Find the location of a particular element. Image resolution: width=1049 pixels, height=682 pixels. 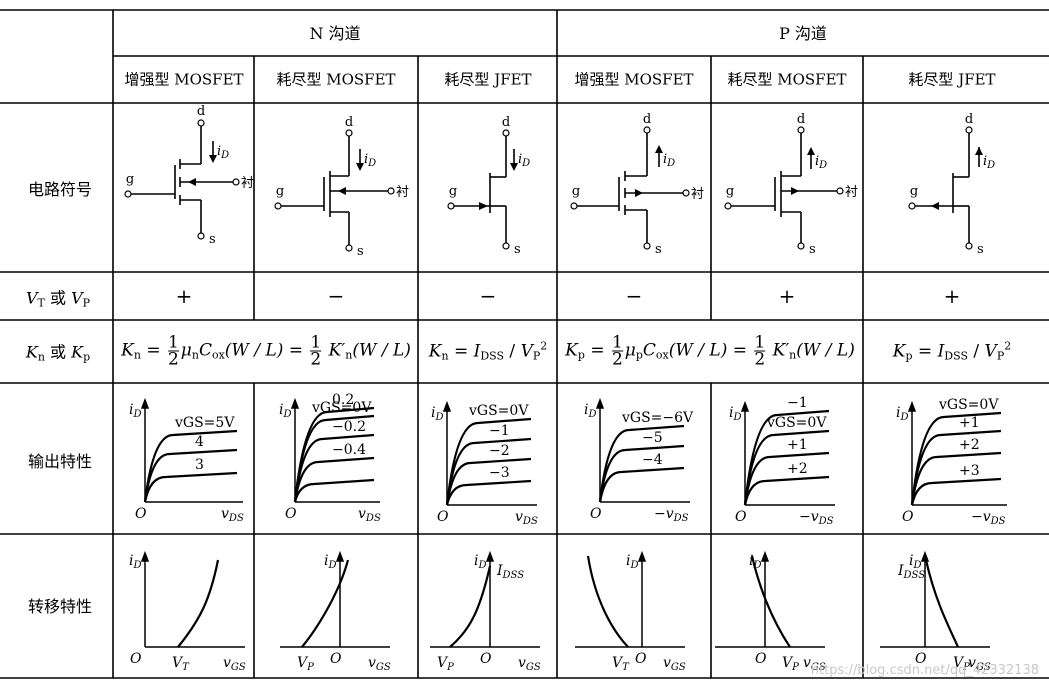

formula-p-jfet: Kp = IDSS / VP2 is located at coordinates (952, 351).